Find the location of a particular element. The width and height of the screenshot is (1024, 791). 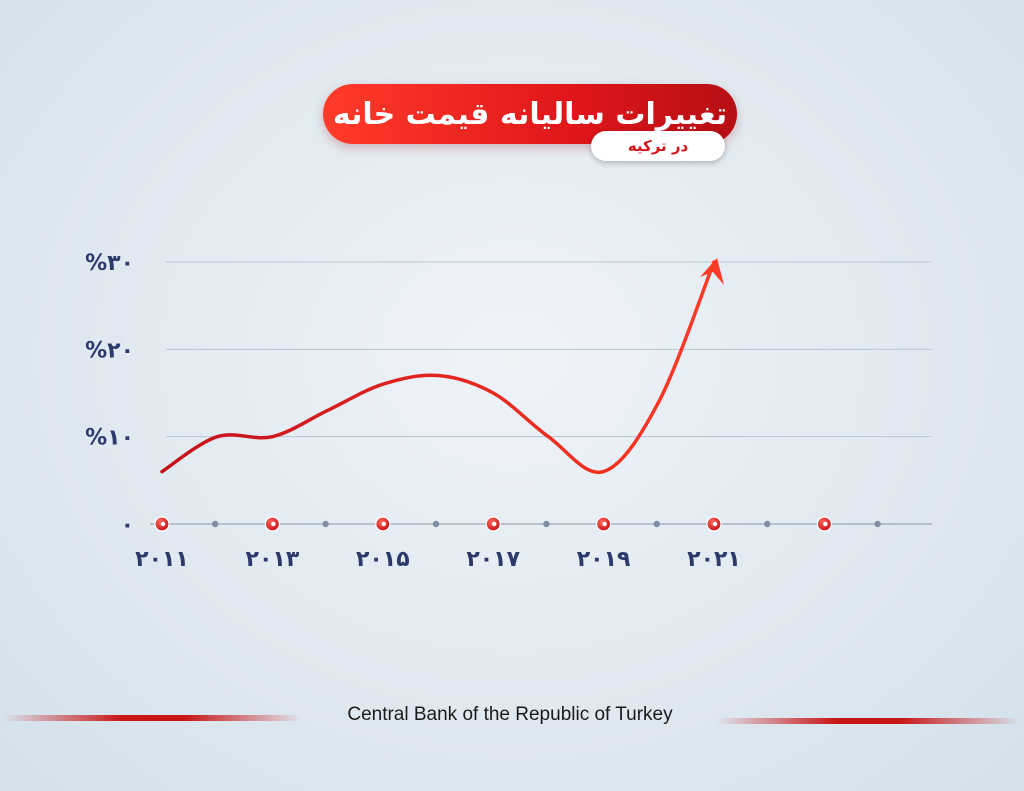

series-arrowhead is located at coordinates (712, 271).